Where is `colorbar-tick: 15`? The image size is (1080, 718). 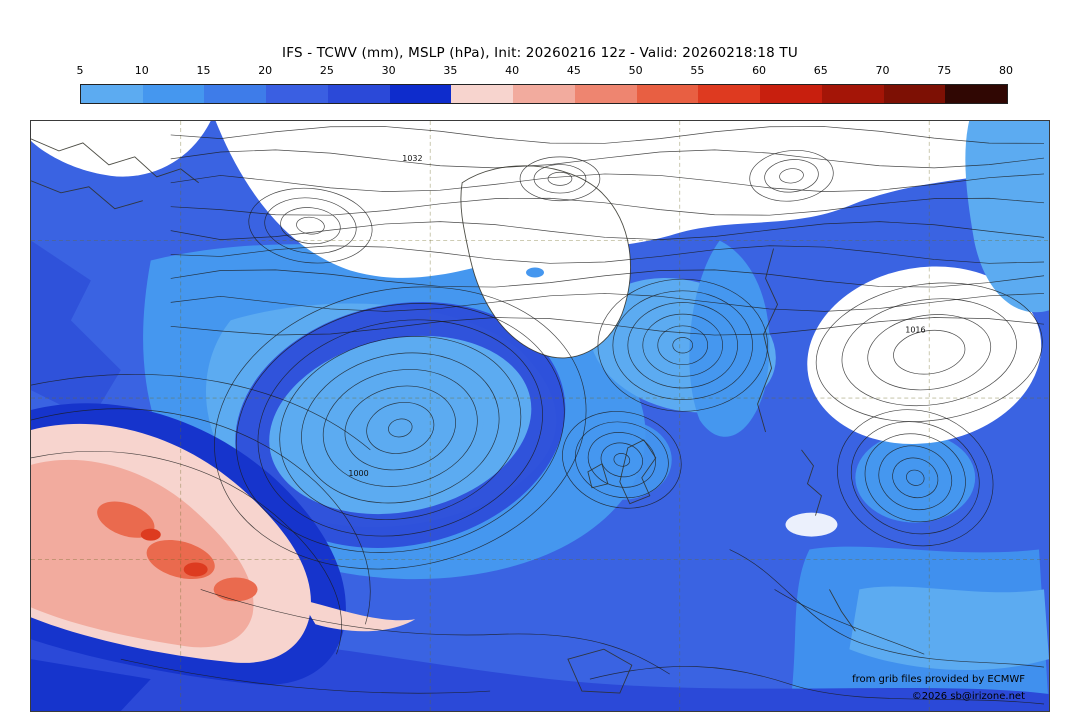 colorbar-tick: 15 is located at coordinates (203, 70).